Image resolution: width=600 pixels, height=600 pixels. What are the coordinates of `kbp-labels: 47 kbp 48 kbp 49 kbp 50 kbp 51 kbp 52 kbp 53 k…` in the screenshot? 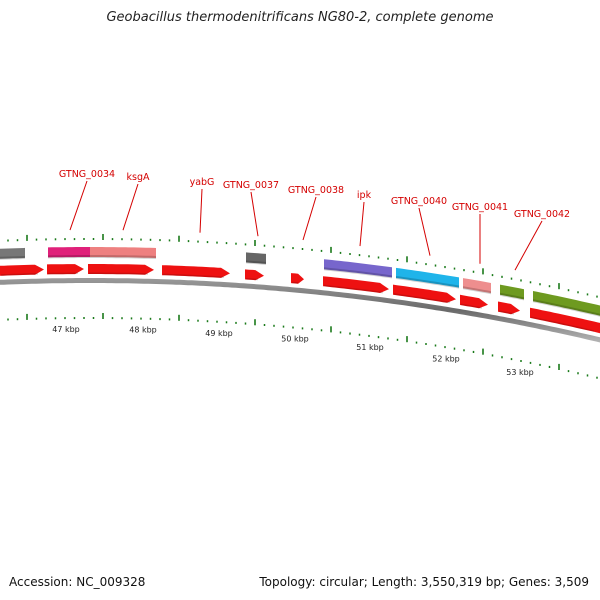 It's located at (293, 351).